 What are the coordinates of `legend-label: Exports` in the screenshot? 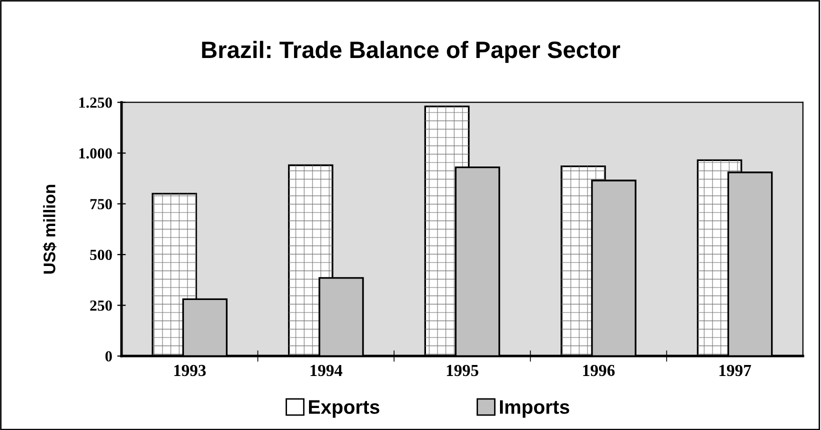 It's located at (344, 409).